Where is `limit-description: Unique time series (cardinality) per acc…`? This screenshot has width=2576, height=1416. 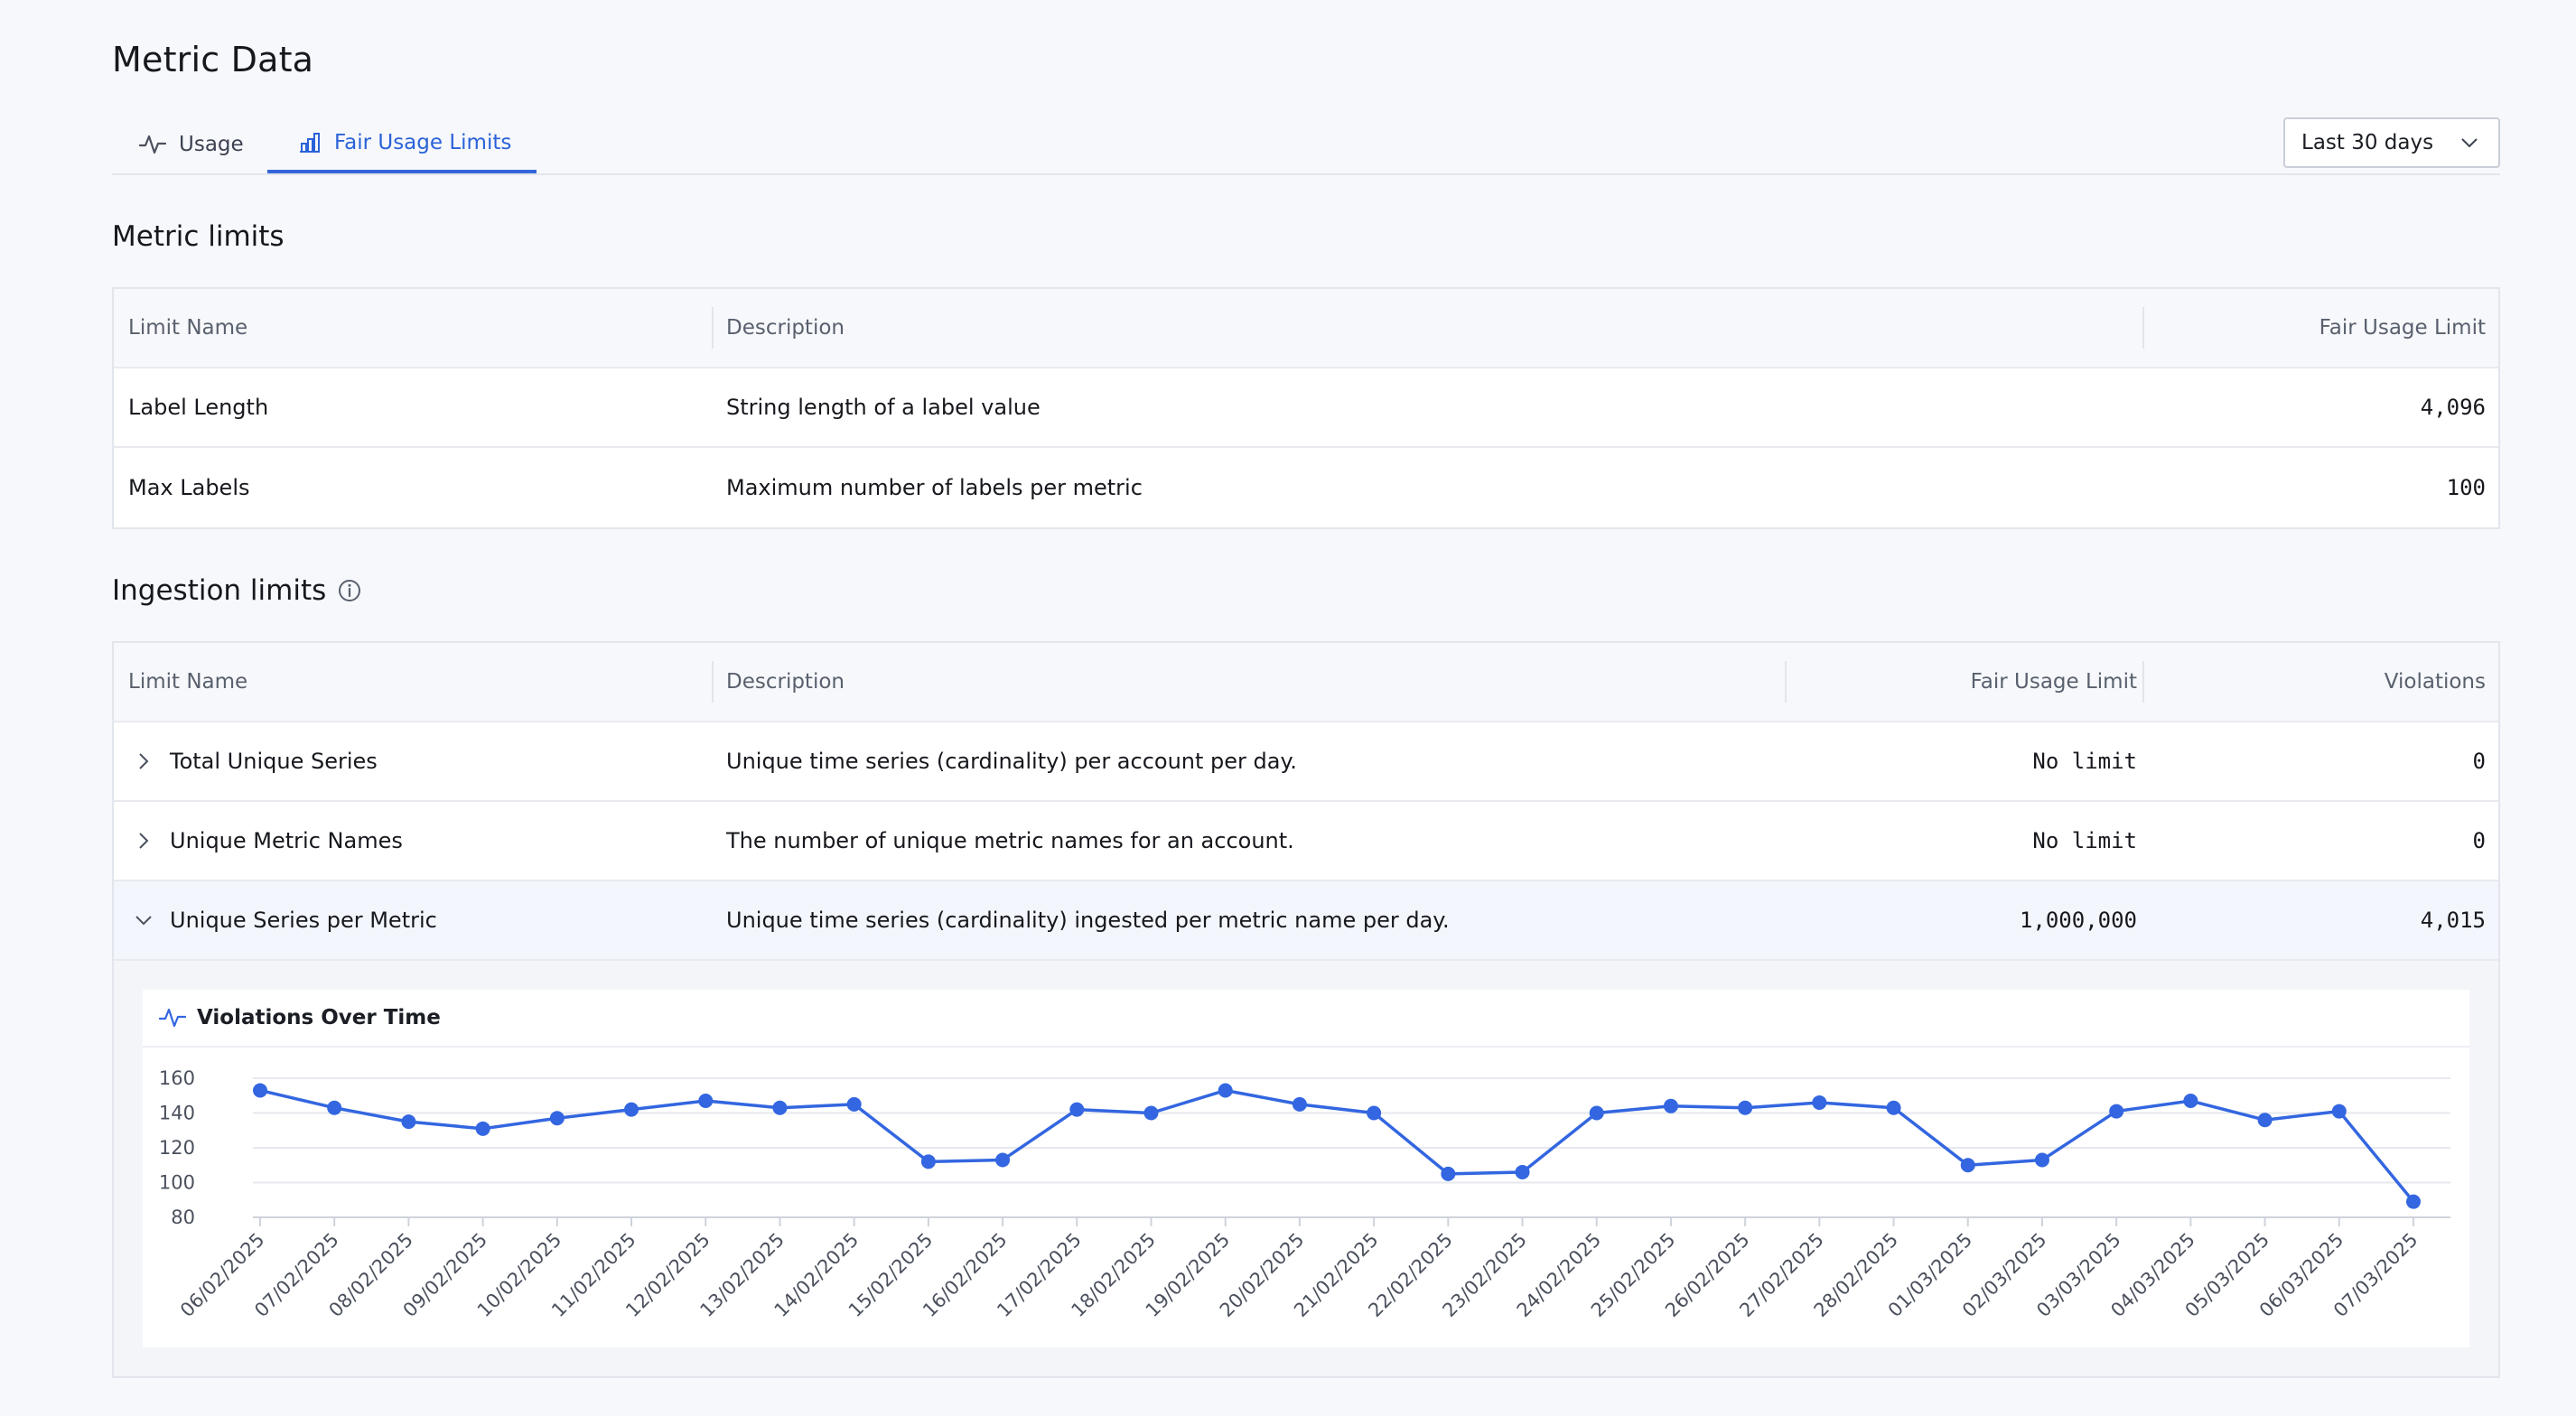
limit-description: Unique time series (cardinality) per acc… is located at coordinates (1011, 761).